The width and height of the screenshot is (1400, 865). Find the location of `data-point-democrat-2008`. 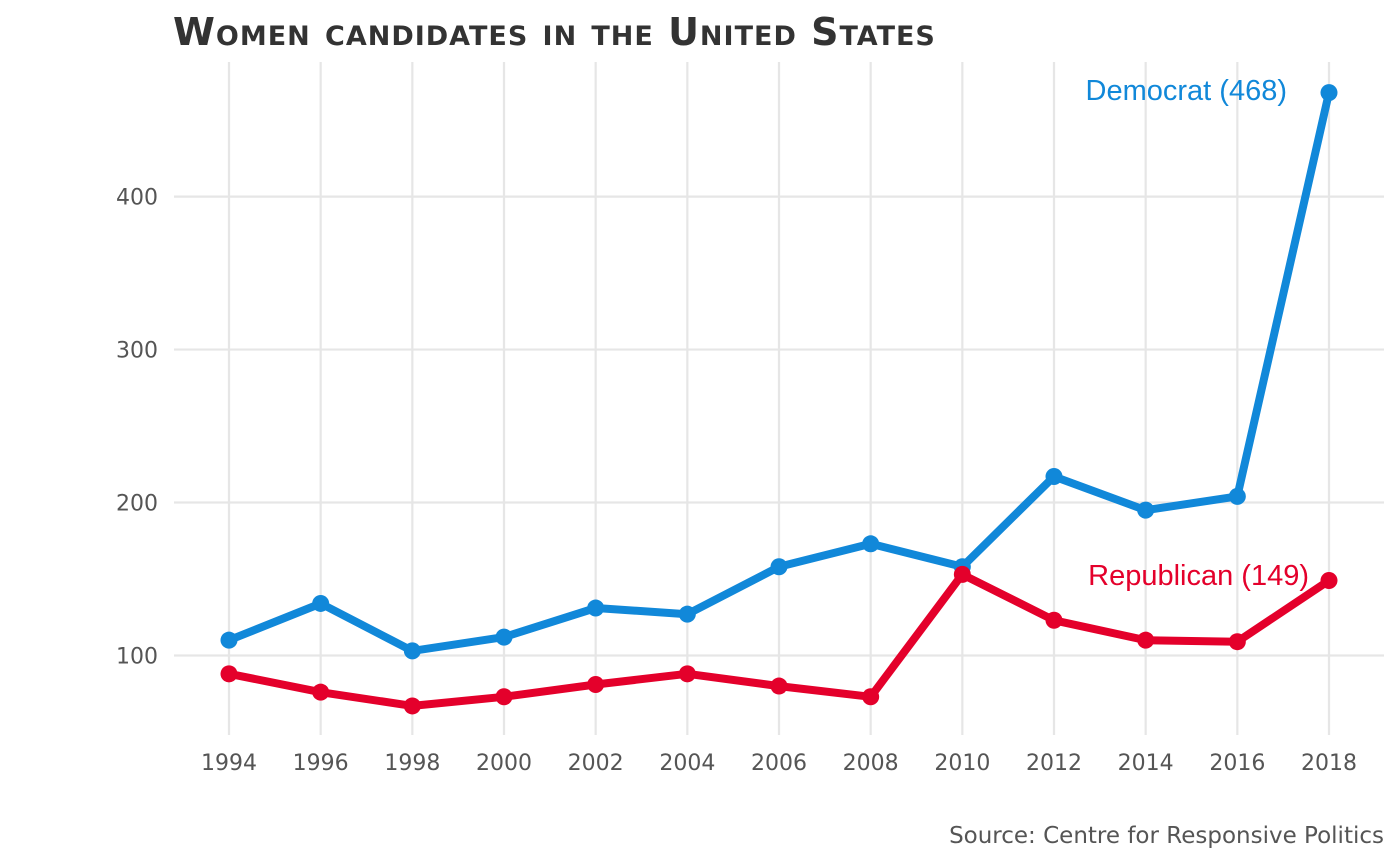

data-point-democrat-2008 is located at coordinates (871, 544).